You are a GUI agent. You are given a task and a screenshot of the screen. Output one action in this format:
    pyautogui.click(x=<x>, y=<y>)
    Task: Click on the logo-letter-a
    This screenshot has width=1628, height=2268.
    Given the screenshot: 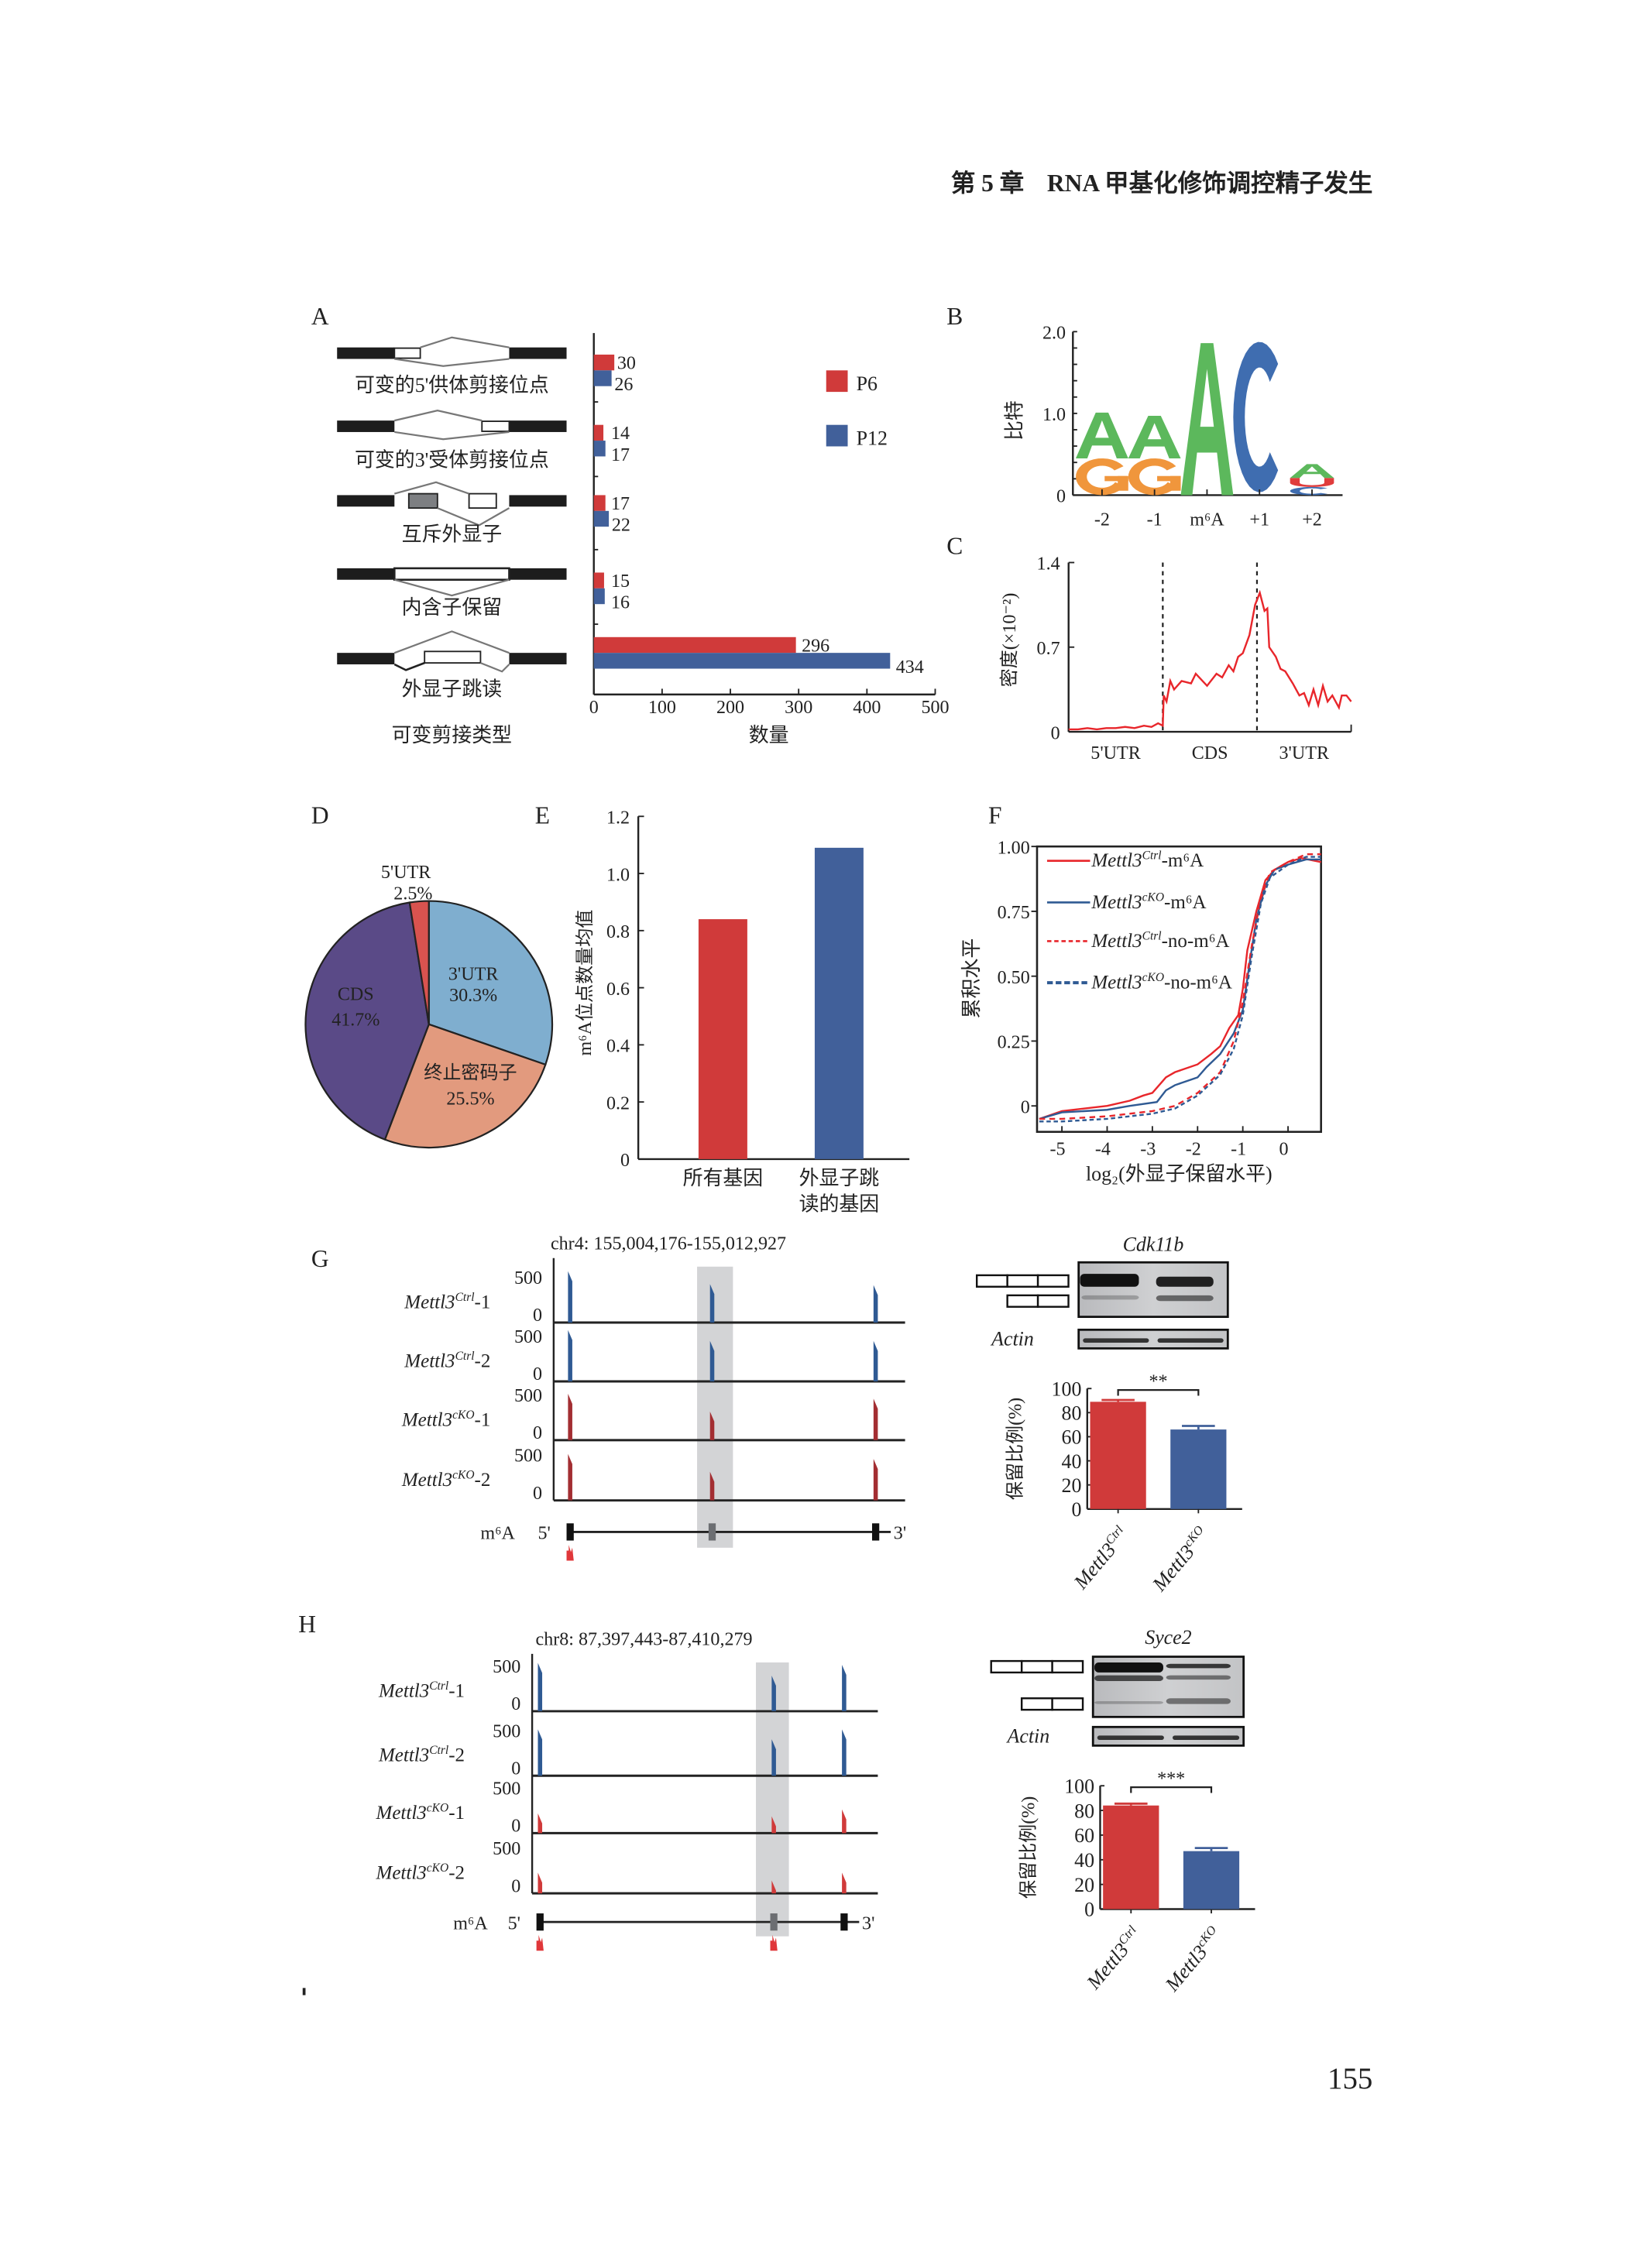 What is the action you would take?
    pyautogui.click(x=1312, y=471)
    